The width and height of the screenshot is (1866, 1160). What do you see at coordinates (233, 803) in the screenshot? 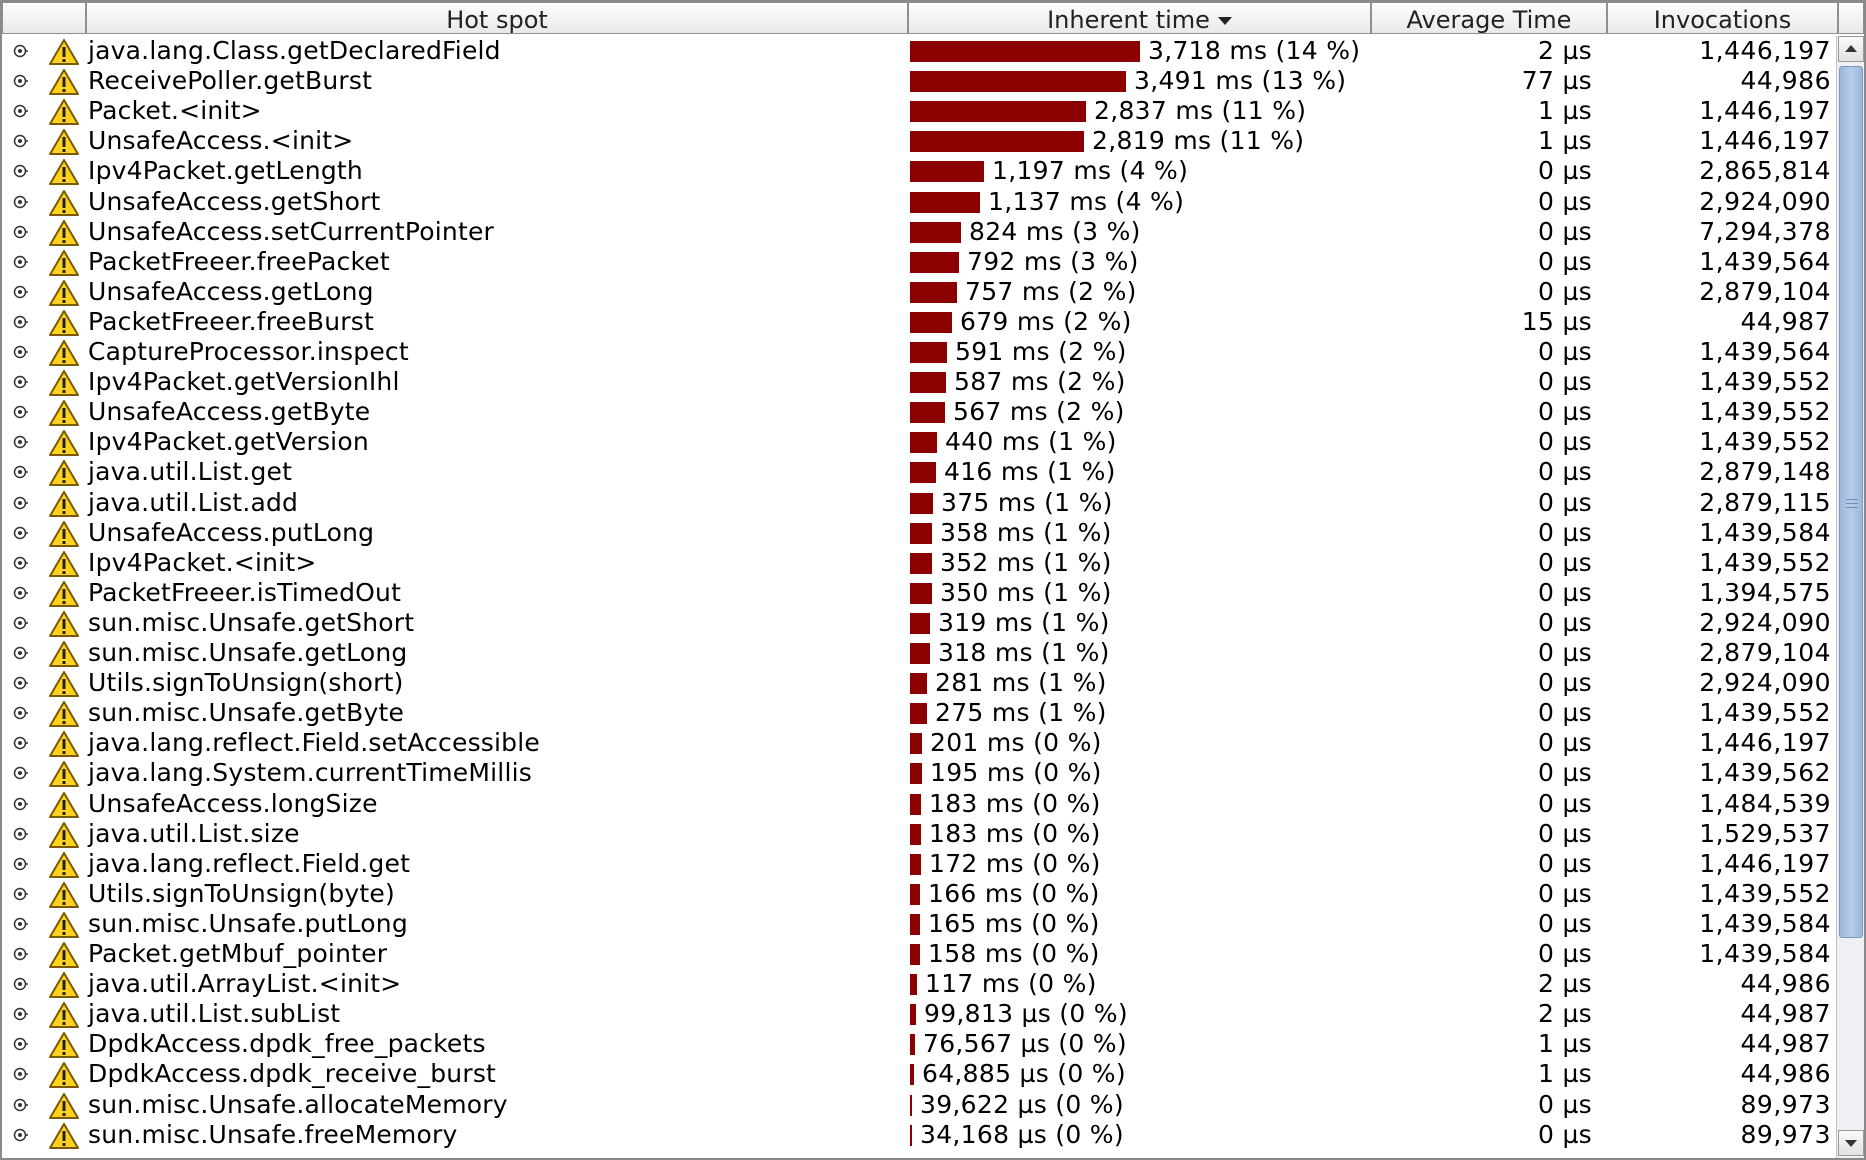
I see `hotspot-name: UnsafeAccess.longSize` at bounding box center [233, 803].